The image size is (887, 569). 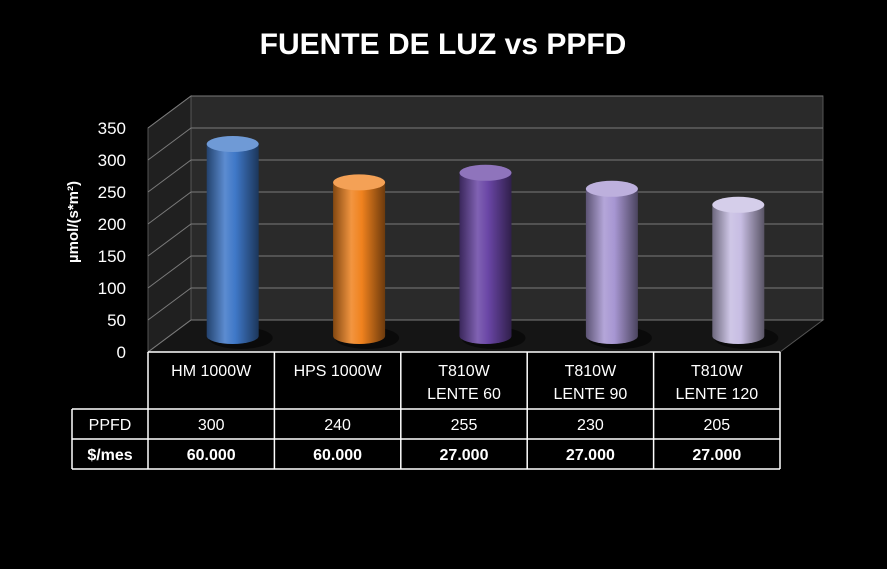 I want to click on x-tick-label: HPS 1000W, so click(x=338, y=371).